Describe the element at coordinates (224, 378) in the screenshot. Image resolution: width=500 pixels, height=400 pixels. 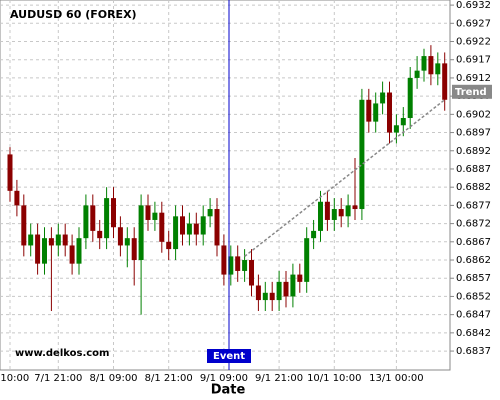
I see `x-tick-label: 9/1 09:00` at that location.